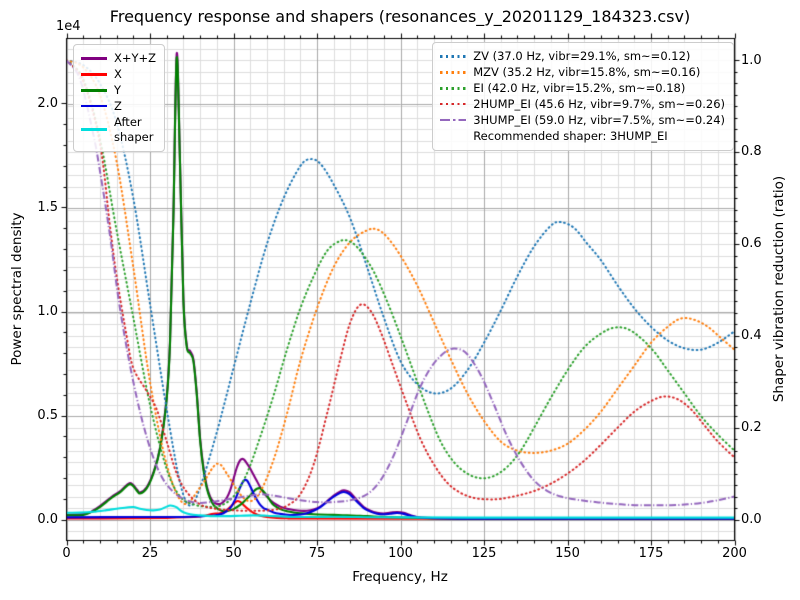  I want to click on legend-shaper-item: 3HUMP_EI (59.0 Hz, vibr=7.5%, sm~=0.24), so click(582, 120).